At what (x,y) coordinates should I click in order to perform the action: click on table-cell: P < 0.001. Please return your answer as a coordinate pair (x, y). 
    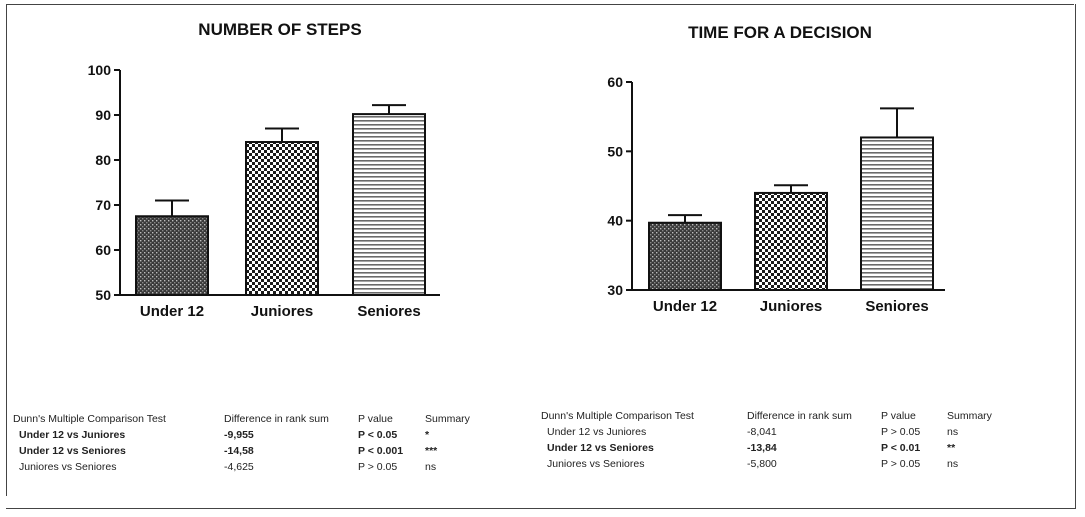
    Looking at the image, I should click on (391, 452).